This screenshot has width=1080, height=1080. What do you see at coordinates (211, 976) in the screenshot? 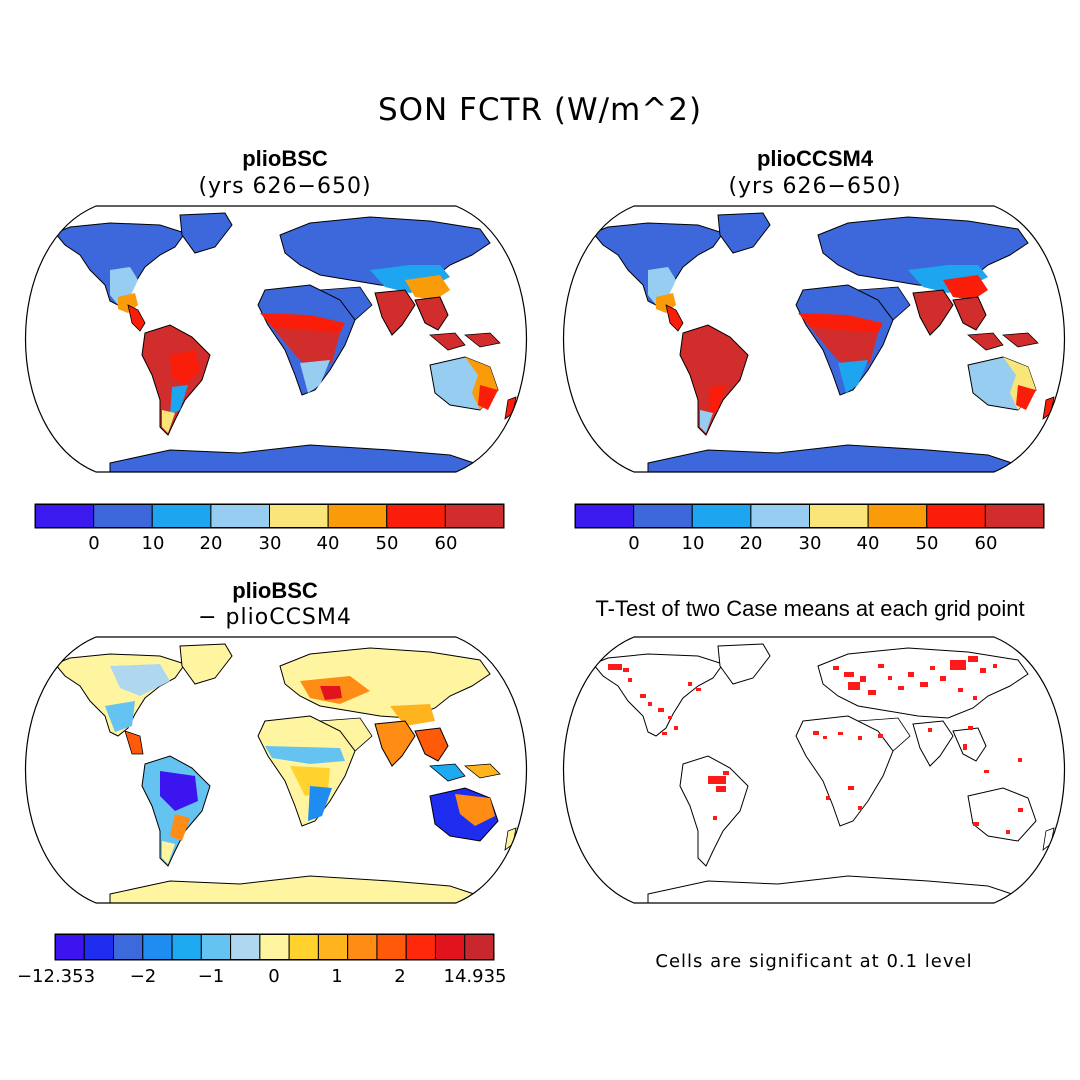
I see `colorbar-diff-tick: −1` at bounding box center [211, 976].